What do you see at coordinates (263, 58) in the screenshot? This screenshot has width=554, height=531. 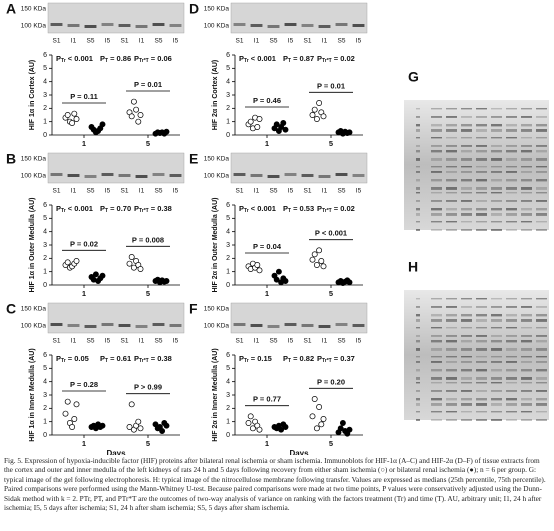 I see `stat-value: < 0.001` at bounding box center [263, 58].